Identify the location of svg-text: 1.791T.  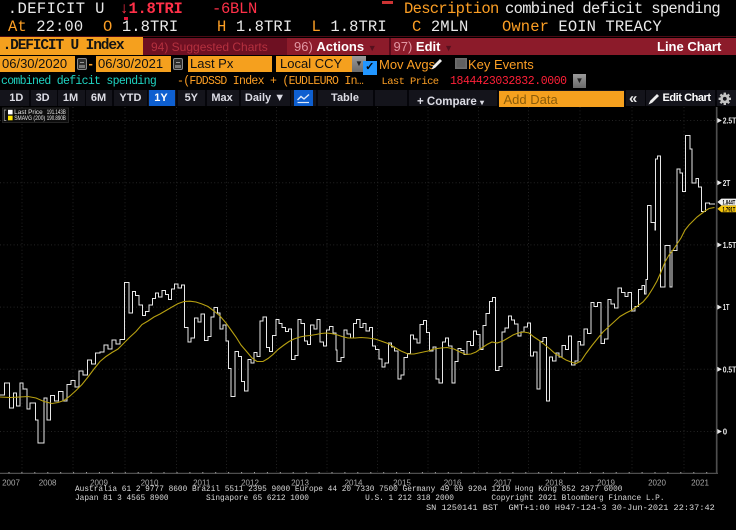
(729, 209).